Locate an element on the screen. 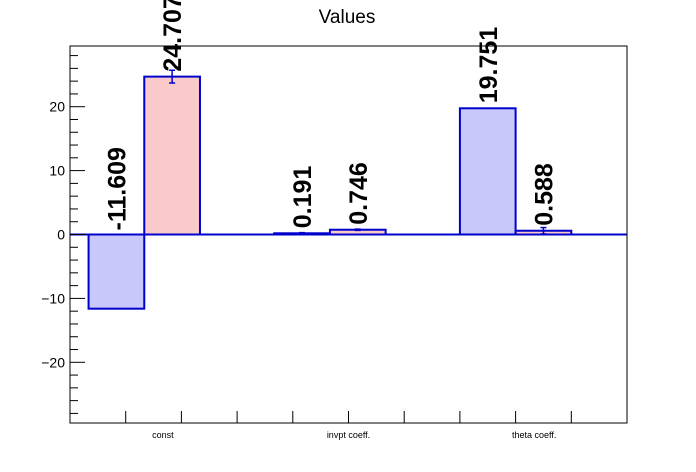 Image resolution: width=696 pixels, height=472 pixels. chart-title: Values is located at coordinates (347, 17).